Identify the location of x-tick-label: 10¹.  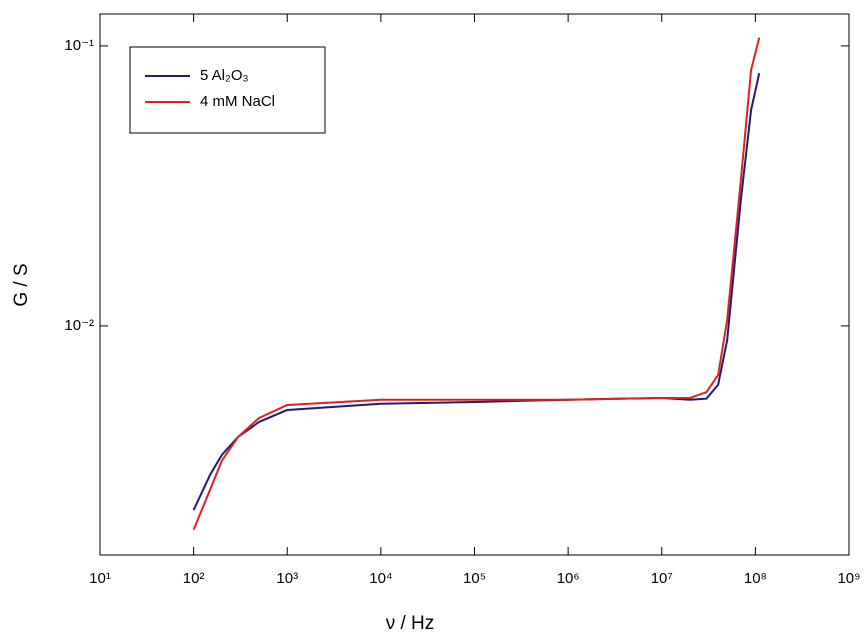
(100, 578).